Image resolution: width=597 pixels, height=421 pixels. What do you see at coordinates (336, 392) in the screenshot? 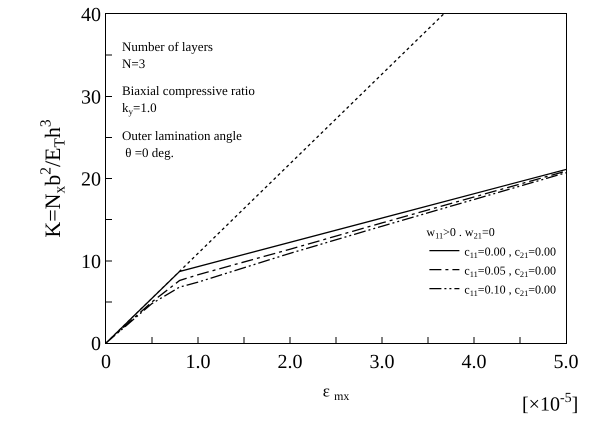
I see `x-axis-title: ε $_{mx}$` at bounding box center [336, 392].